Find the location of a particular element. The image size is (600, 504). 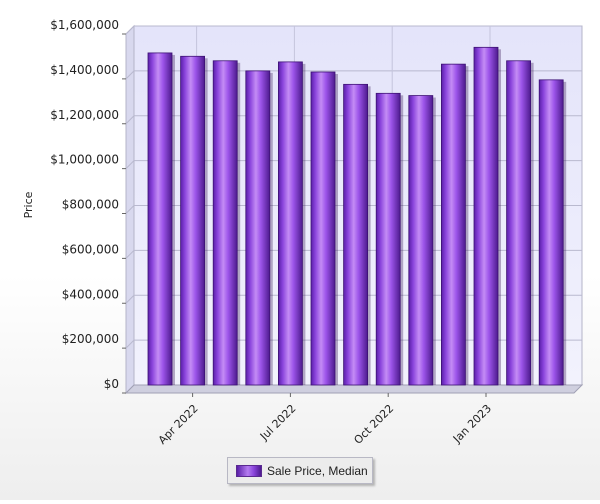

plot-floor is located at coordinates (354, 389).